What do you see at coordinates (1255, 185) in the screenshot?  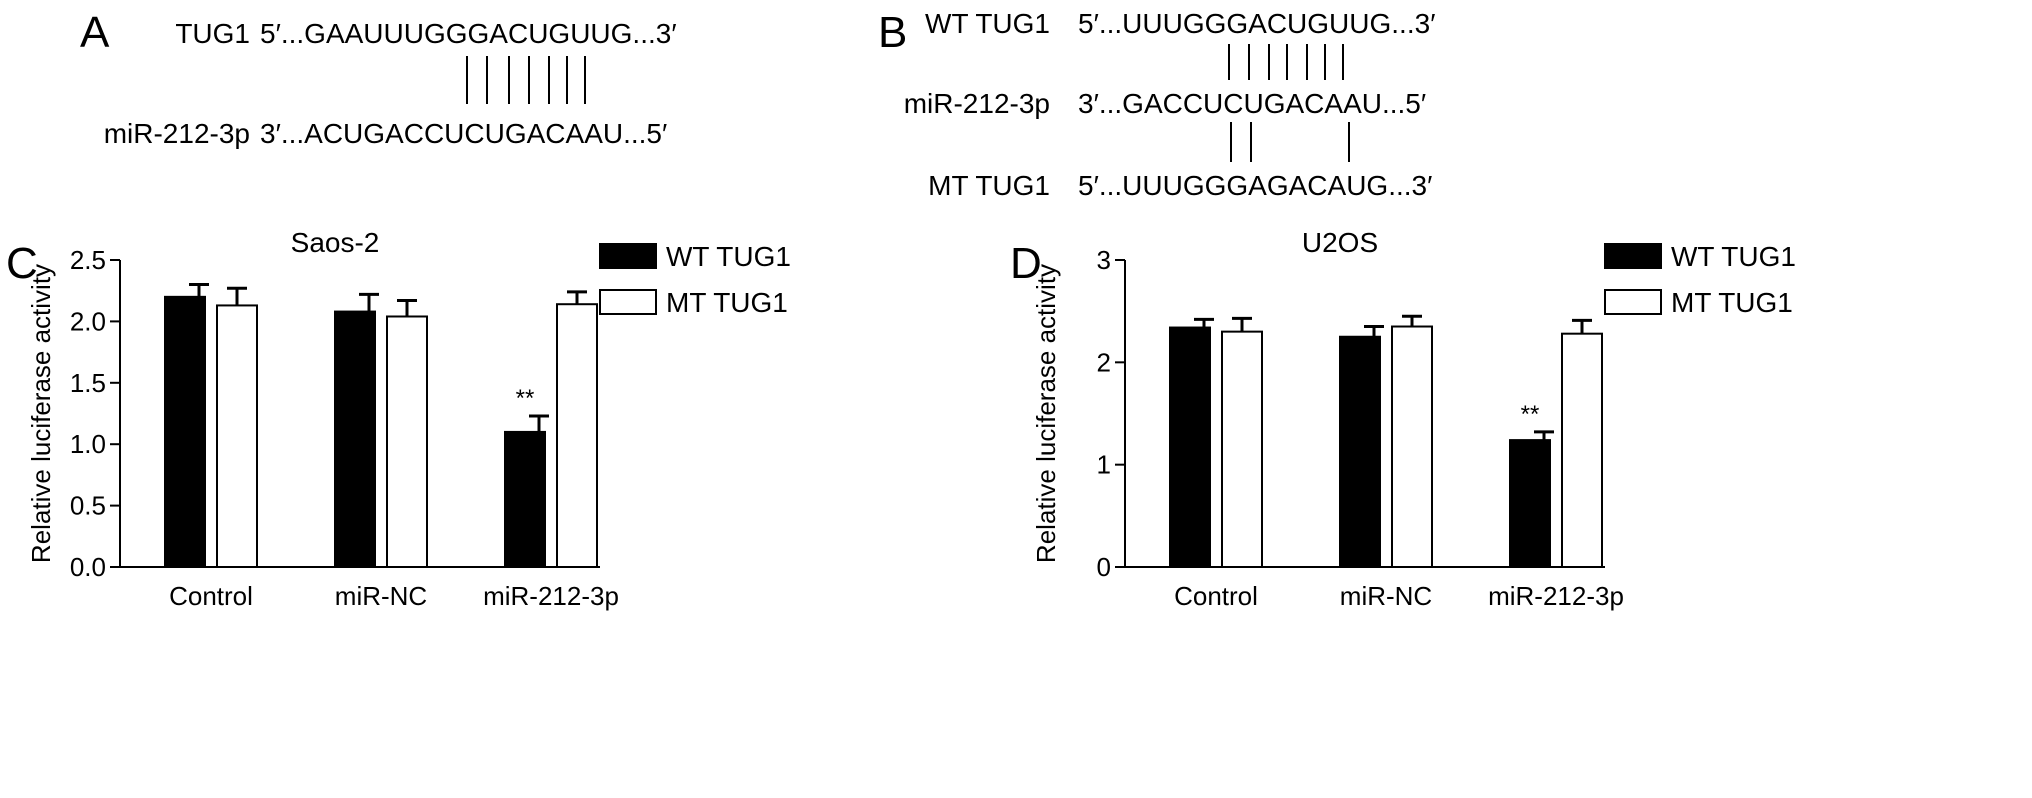 I see `panel-b-mt-sequence: 5′...UUUGGGAGACAUG...3′` at bounding box center [1255, 185].